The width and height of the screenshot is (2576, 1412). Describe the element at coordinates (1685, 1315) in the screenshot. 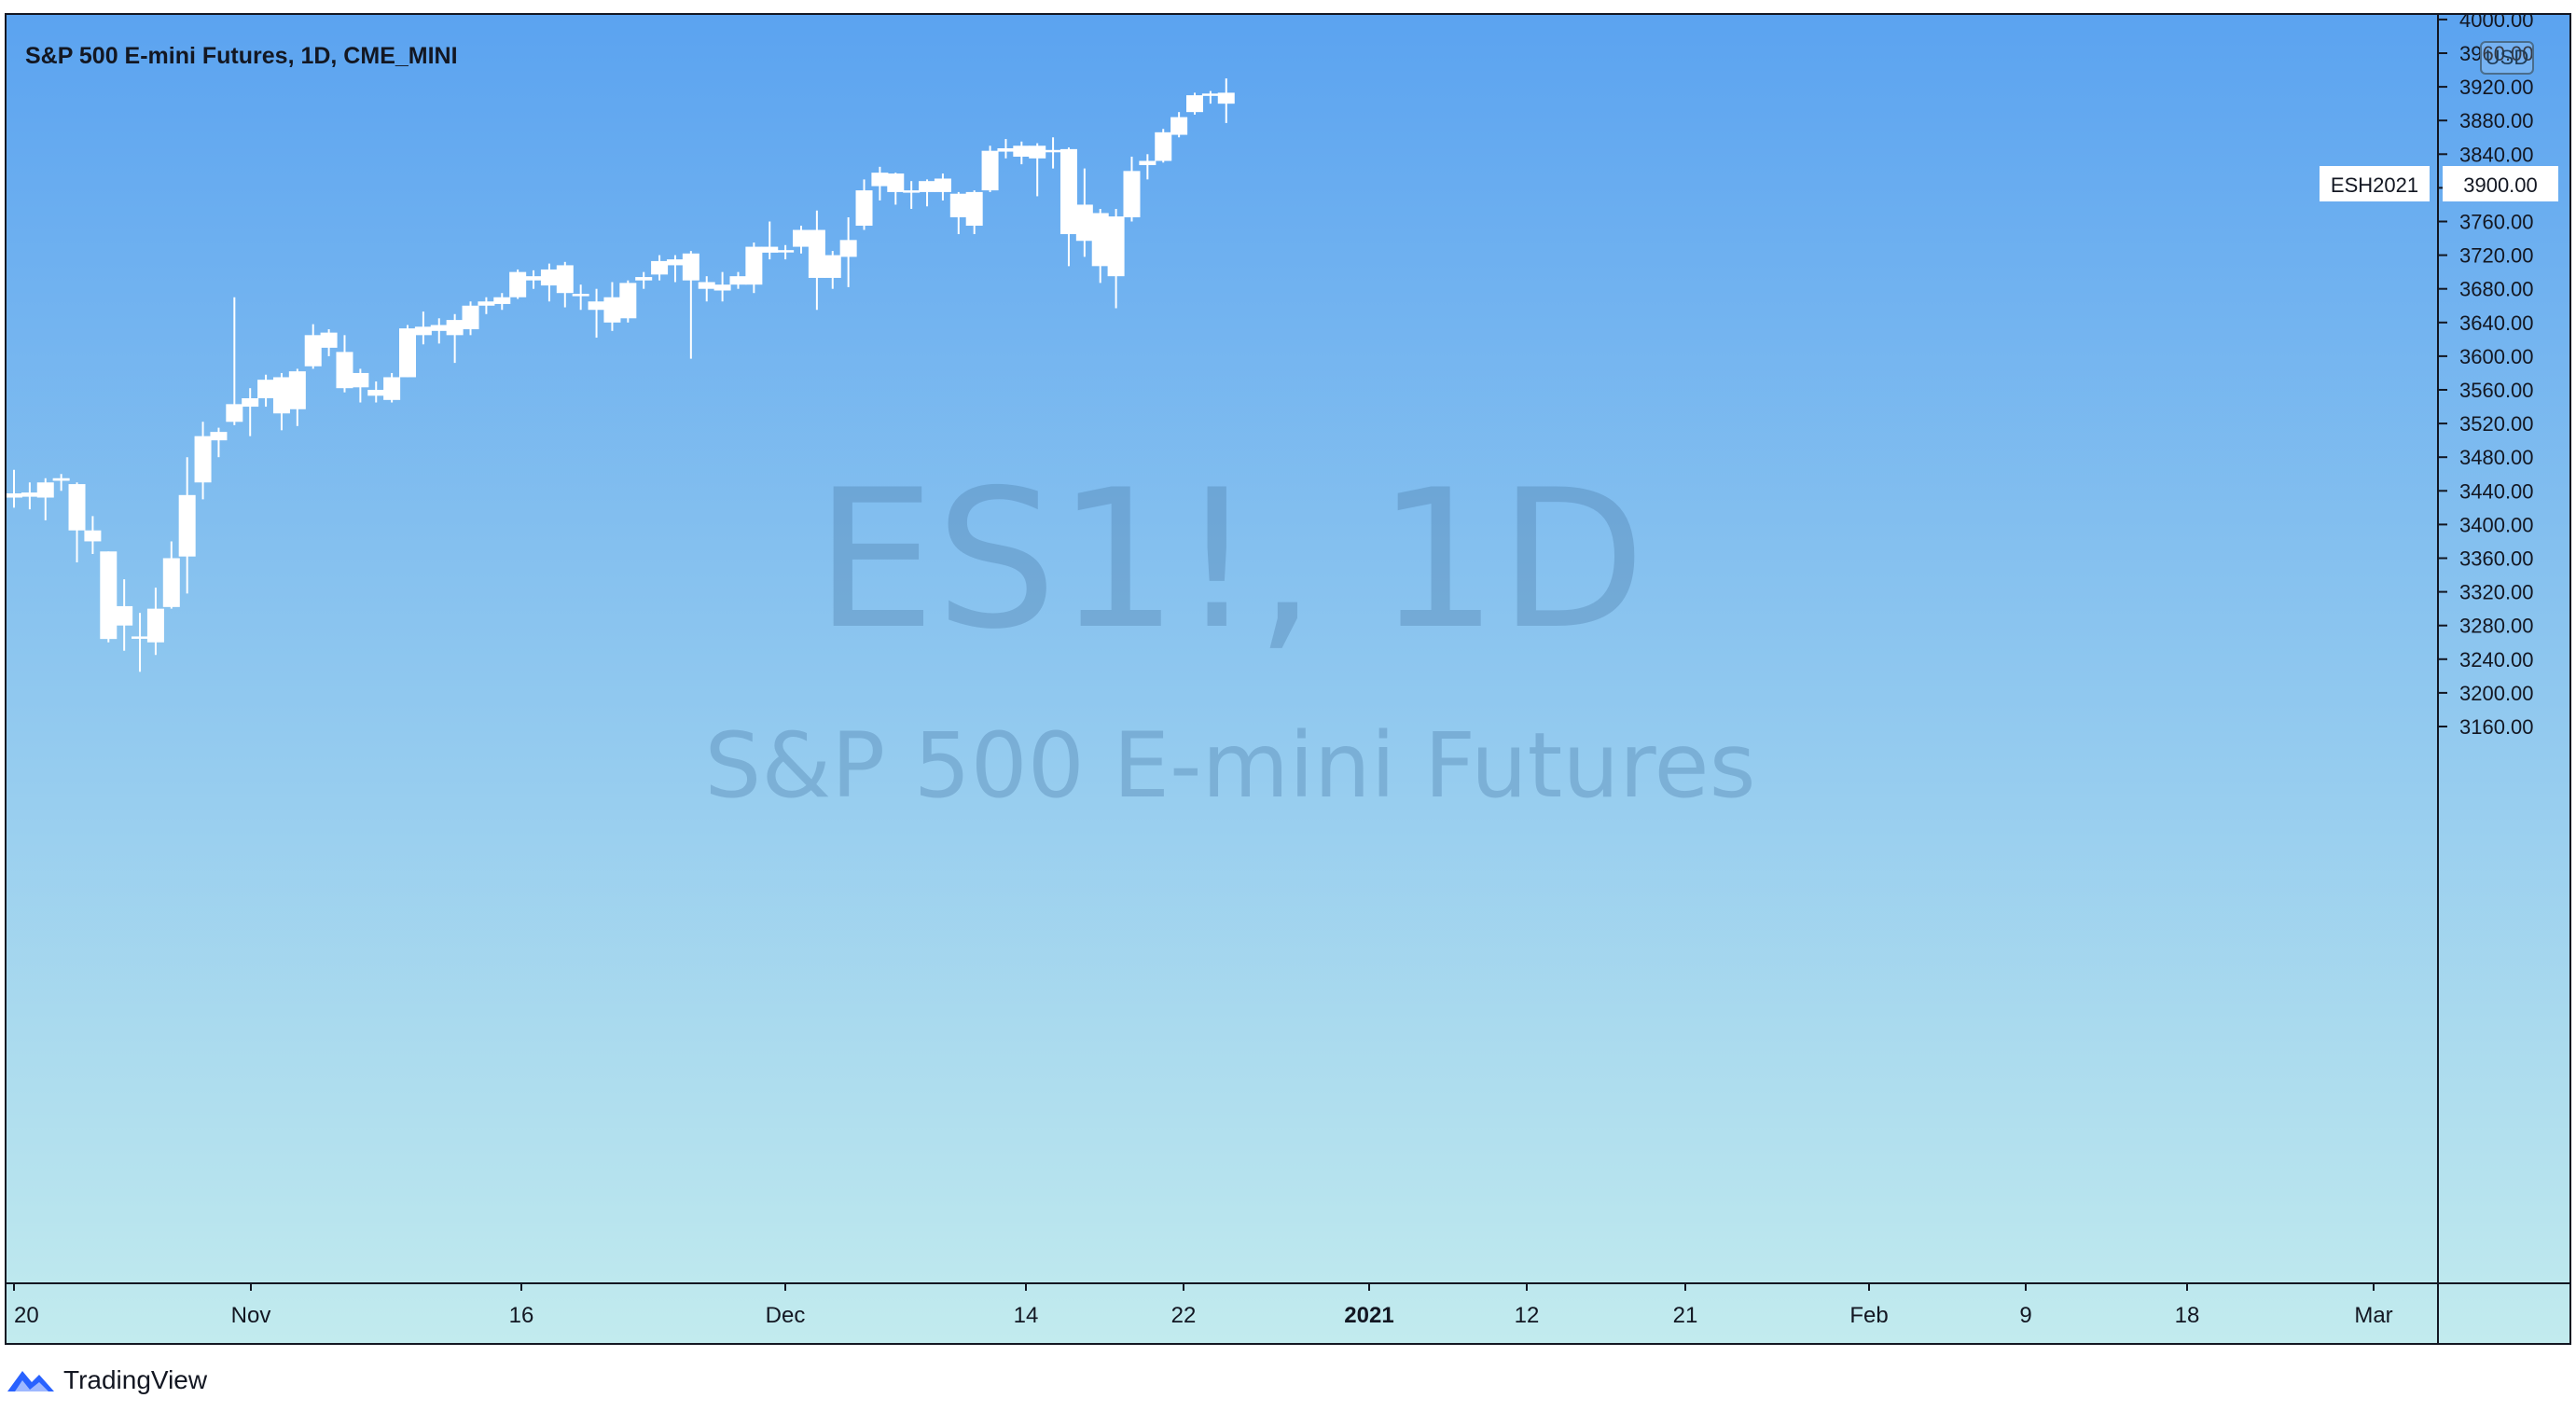

I see `time-tick-label: 21` at that location.